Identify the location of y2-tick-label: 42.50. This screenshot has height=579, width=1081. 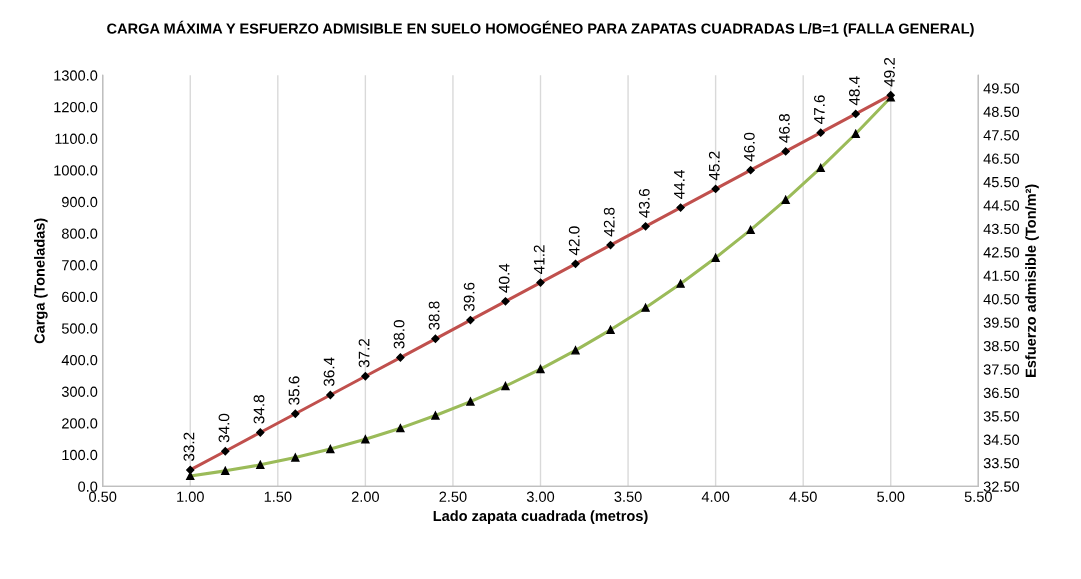
(1001, 252).